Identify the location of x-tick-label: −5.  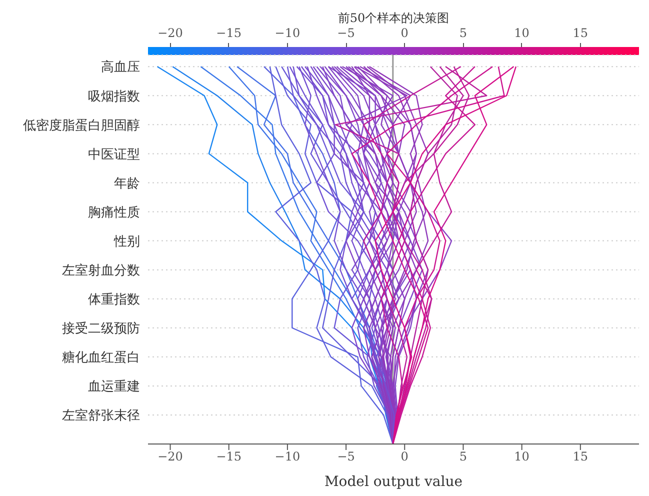
(346, 457).